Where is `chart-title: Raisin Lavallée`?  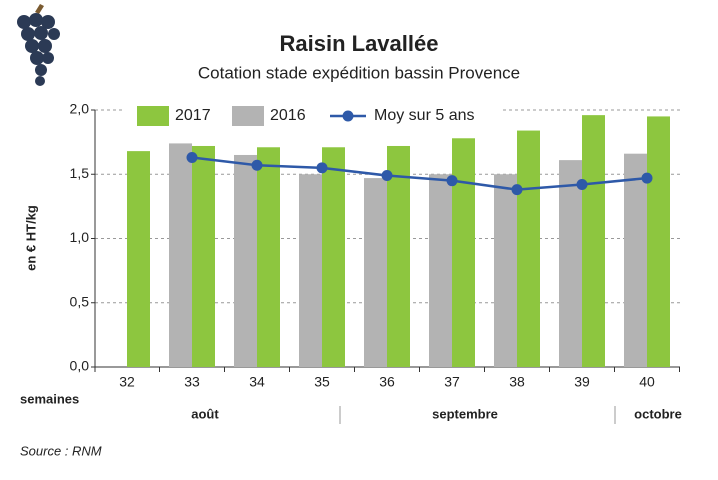 chart-title: Raisin Lavallée is located at coordinates (359, 43).